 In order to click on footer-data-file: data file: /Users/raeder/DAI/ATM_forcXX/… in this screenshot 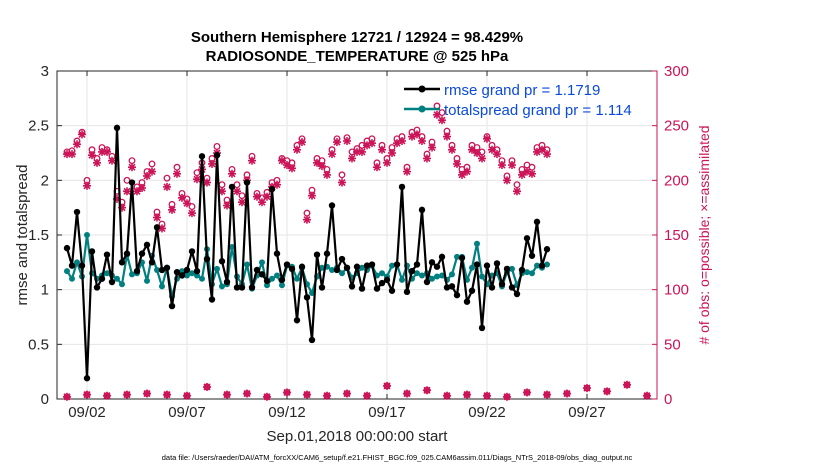, I will do `click(397, 457)`.